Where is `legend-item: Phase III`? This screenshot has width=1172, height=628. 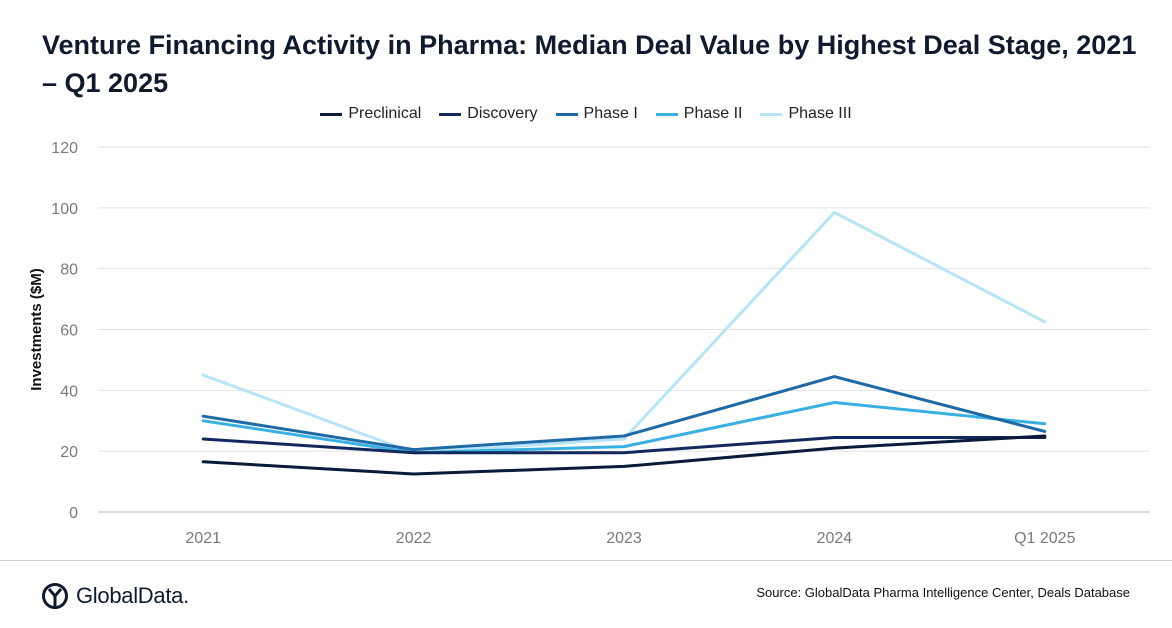
legend-item: Phase III is located at coordinates (806, 114).